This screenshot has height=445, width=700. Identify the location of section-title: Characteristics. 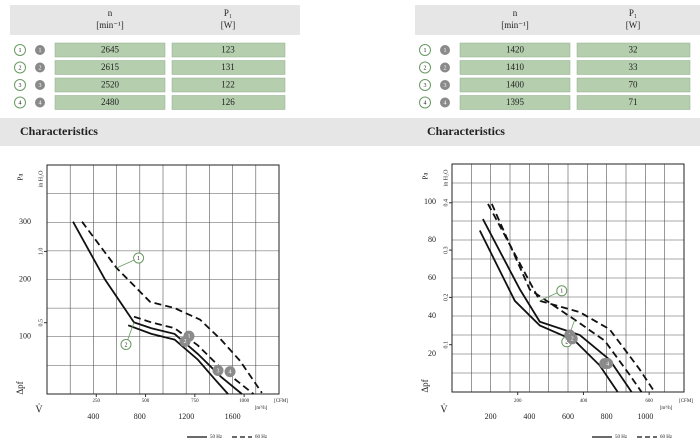
(466, 131).